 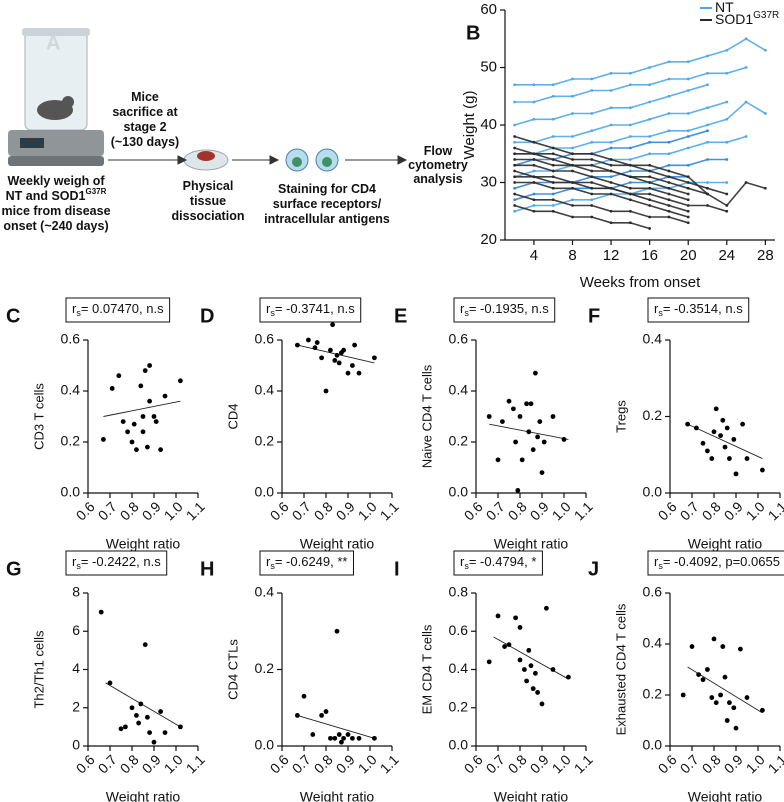 I want to click on stat-text: rs= -0.6249, **, so click(x=306, y=562).